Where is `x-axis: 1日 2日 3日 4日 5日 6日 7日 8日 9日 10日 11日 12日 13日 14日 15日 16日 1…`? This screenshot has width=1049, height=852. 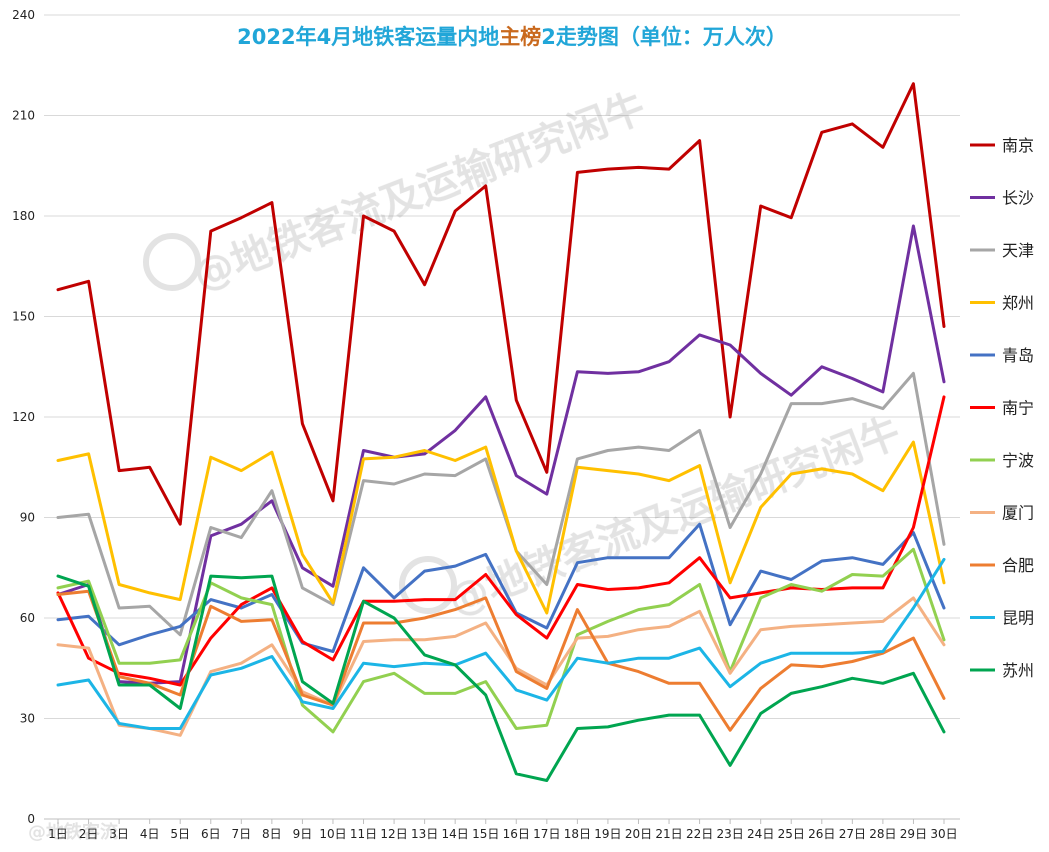
x-axis: 1日 2日 3日 4日 5日 6日 7日 8日 9日 10日 11日 12日 13日 14日 15日 16日 1… is located at coordinates (502, 829).